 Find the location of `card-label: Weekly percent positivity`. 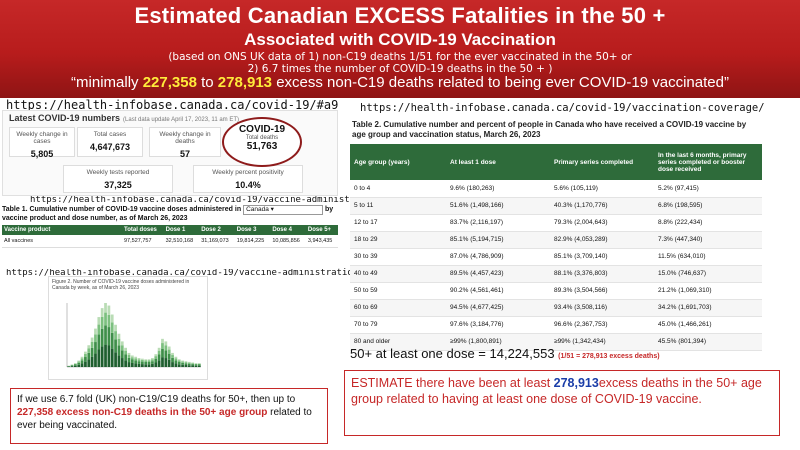

card-label: Weekly percent positivity is located at coordinates (248, 172).